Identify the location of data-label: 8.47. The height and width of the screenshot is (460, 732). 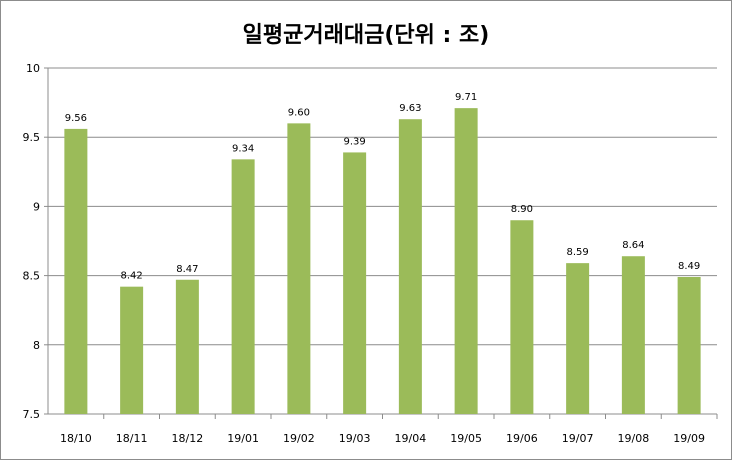
(187, 269).